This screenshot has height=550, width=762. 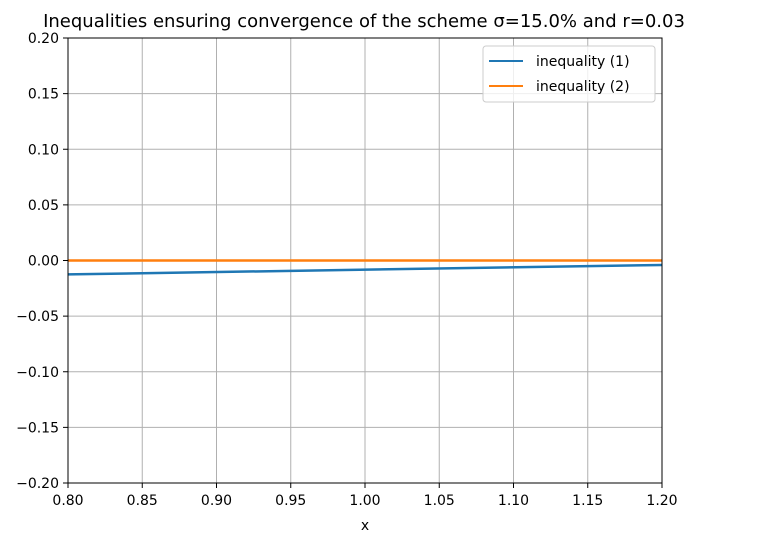 I want to click on x-tick-label: 1.05, so click(x=439, y=501).